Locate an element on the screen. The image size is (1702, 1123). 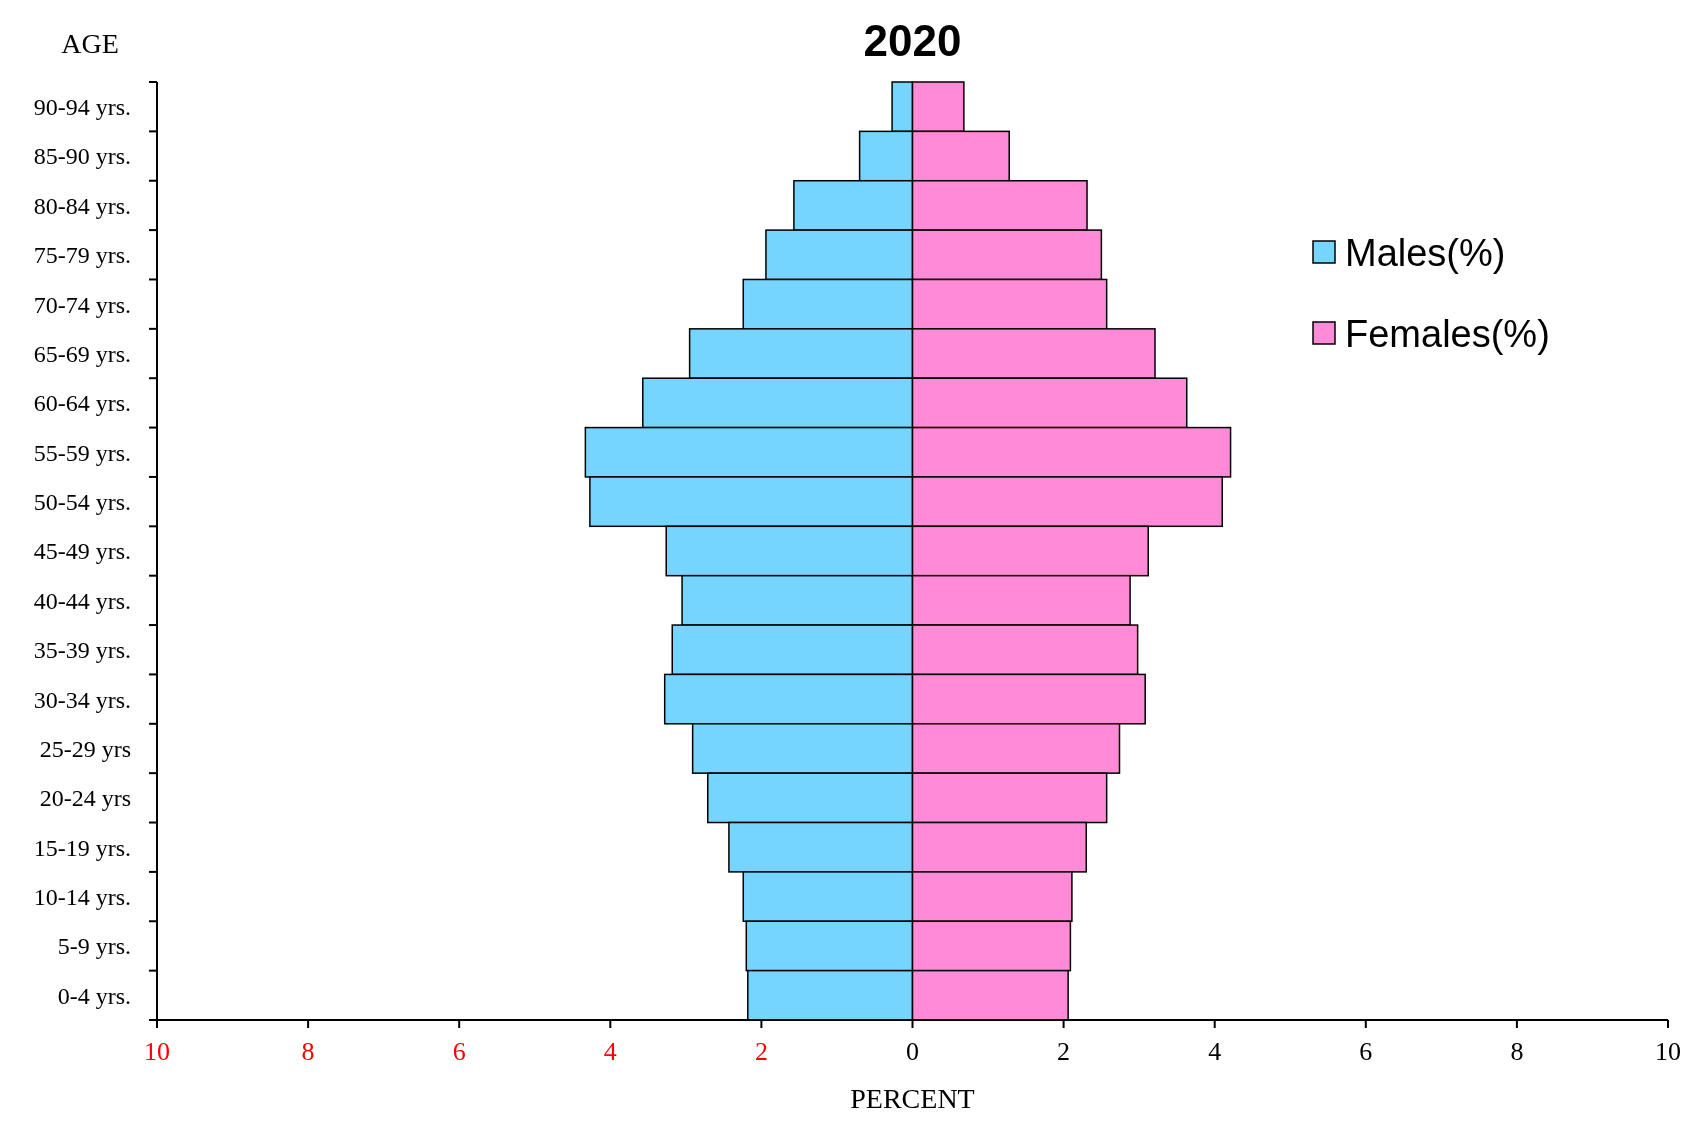
y-tick-label: 55-59 yrs. is located at coordinates (82, 452).